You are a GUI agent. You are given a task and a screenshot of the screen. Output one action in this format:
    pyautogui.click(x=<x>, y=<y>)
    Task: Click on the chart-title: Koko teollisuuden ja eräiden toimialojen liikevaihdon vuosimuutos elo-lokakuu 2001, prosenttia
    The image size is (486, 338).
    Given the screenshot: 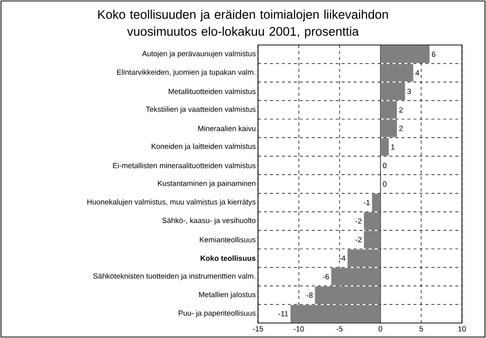 What is the action you would take?
    pyautogui.click(x=243, y=24)
    